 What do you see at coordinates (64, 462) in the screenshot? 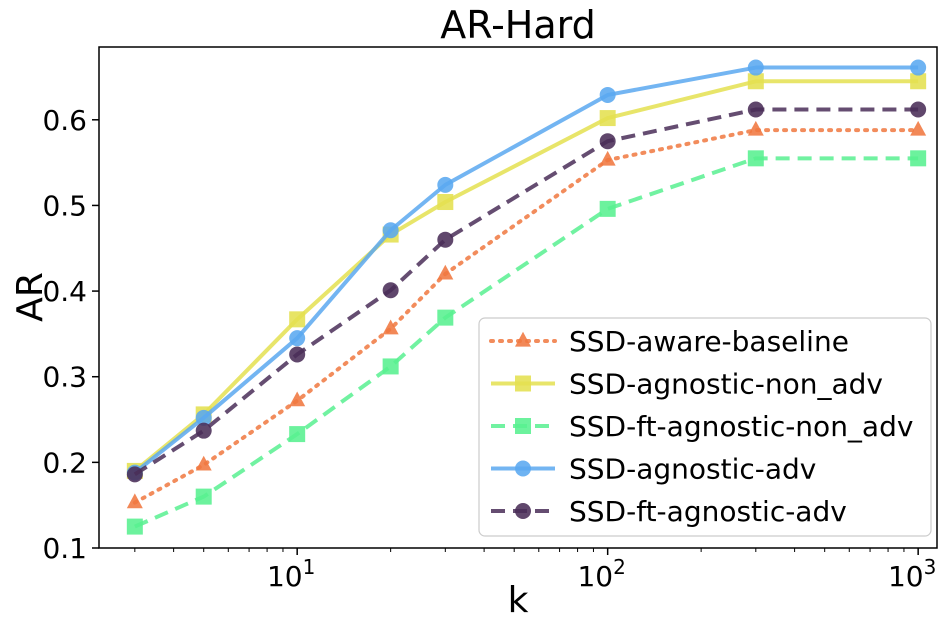
I see `y-tick-label: 0.2` at bounding box center [64, 462].